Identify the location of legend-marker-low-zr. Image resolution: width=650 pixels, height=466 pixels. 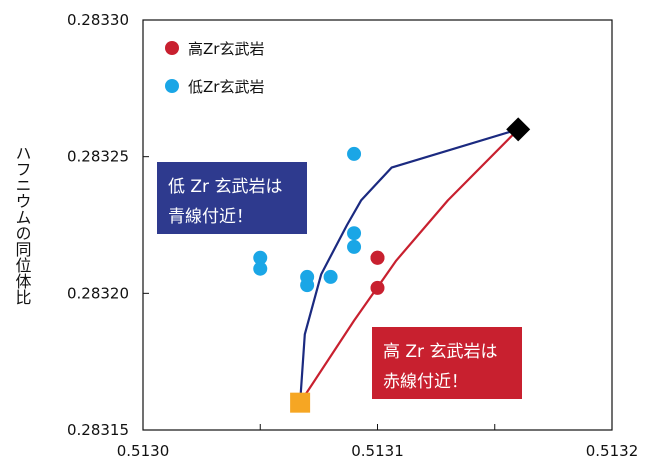
(172, 86).